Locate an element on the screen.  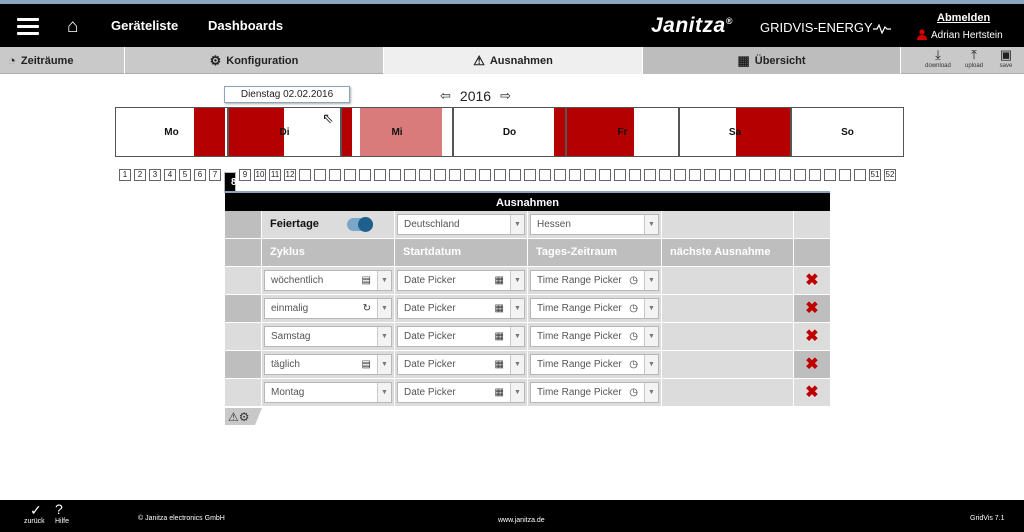
day-cell-sa: Sa is located at coordinates (735, 132).